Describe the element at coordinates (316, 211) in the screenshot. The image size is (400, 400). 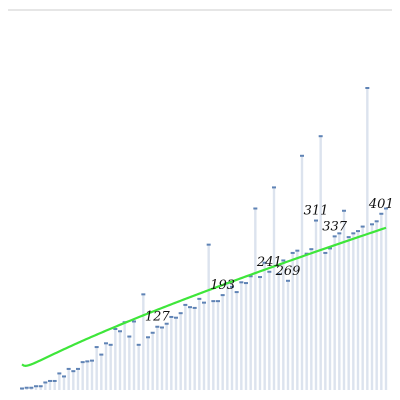
I see `data-label-311: 311` at that location.